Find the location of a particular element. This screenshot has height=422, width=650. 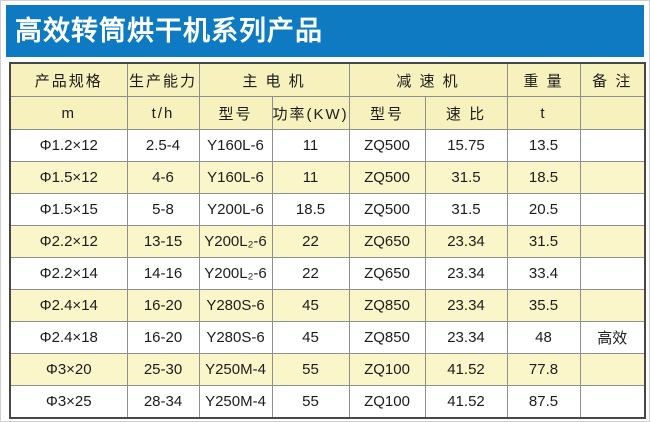

cell-weight: 35.5 is located at coordinates (543, 305).